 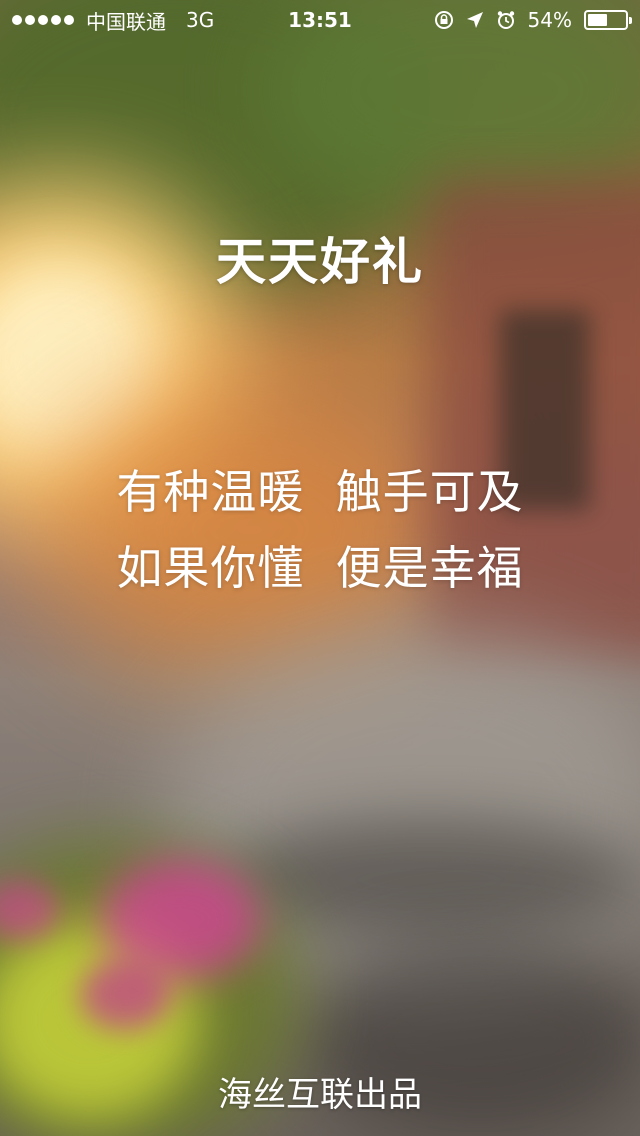 What do you see at coordinates (549, 20) in the screenshot?
I see `battery-percent: 54%` at bounding box center [549, 20].